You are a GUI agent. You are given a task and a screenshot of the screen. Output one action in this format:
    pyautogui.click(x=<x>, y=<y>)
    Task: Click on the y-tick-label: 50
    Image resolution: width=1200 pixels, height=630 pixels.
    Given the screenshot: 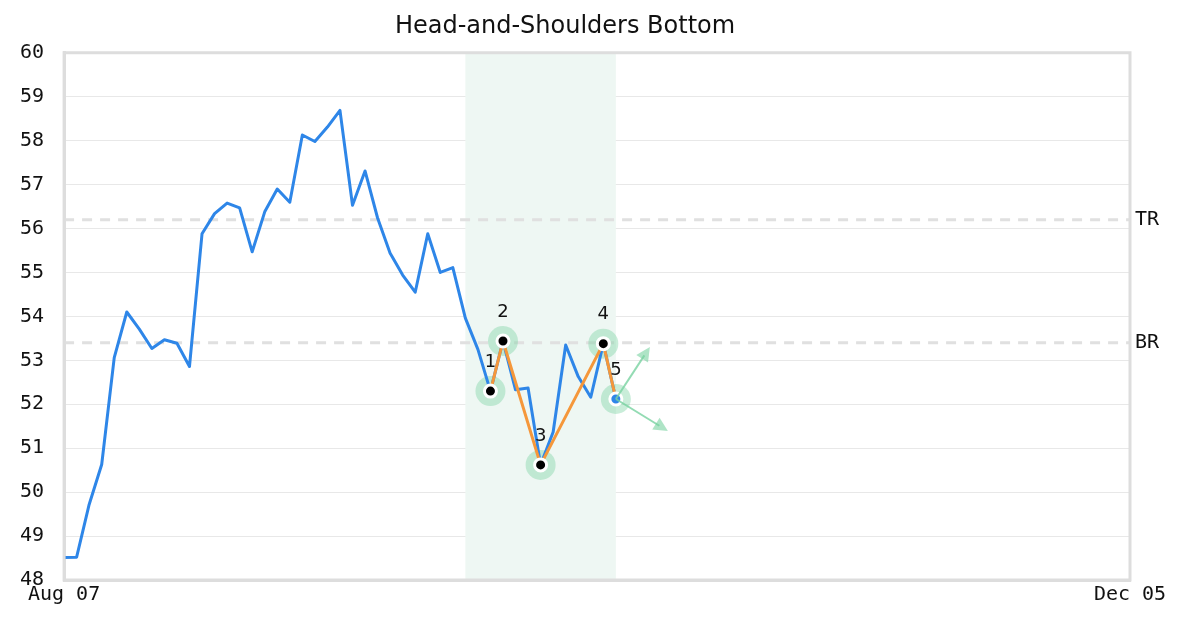 What is the action you would take?
    pyautogui.click(x=32, y=490)
    